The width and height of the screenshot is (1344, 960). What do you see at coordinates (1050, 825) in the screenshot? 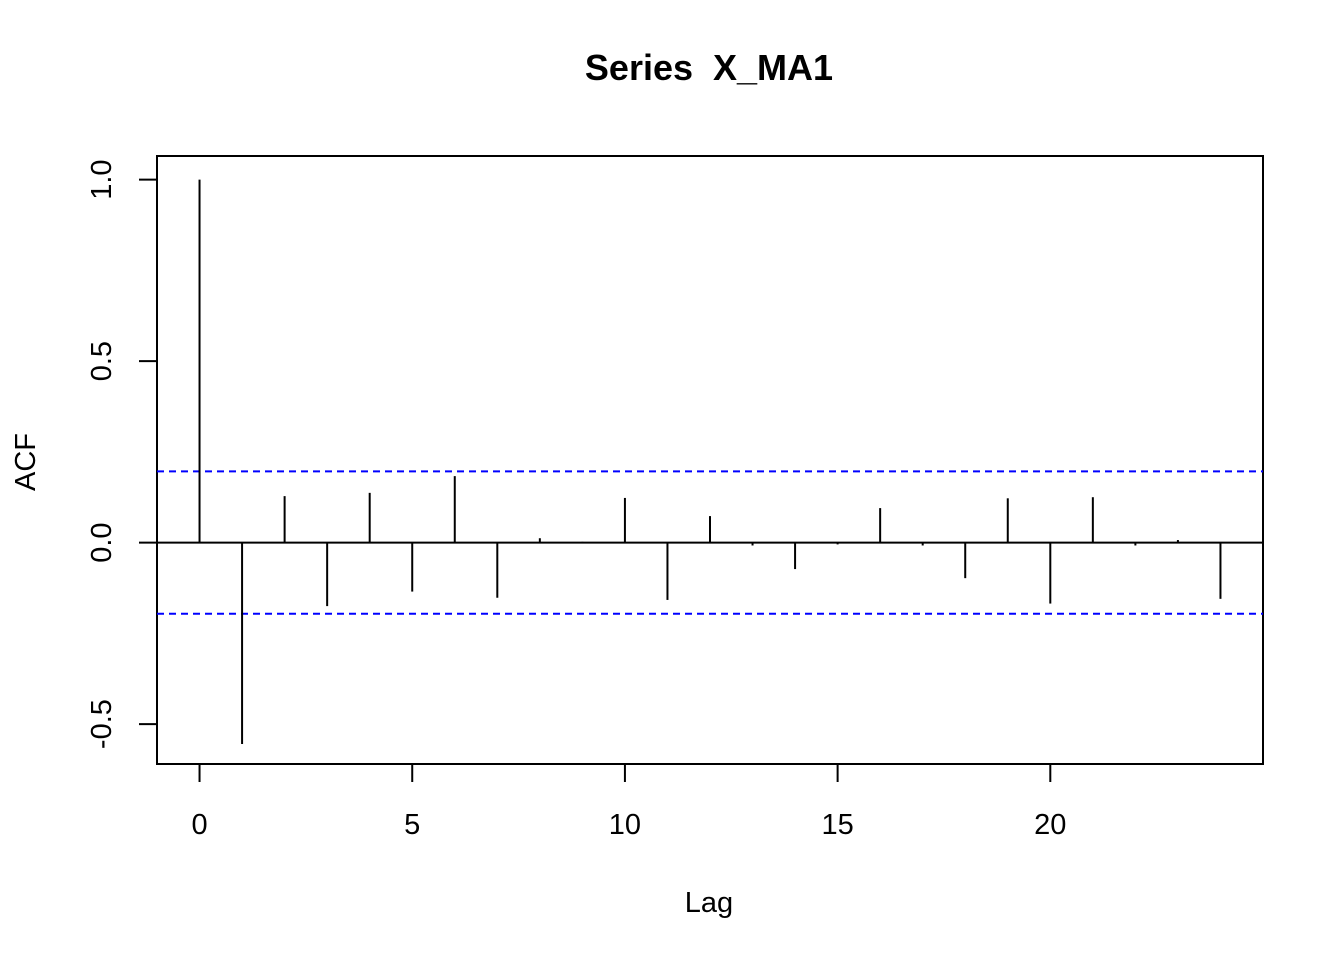
I see `x-tick-label: 20` at bounding box center [1050, 825].